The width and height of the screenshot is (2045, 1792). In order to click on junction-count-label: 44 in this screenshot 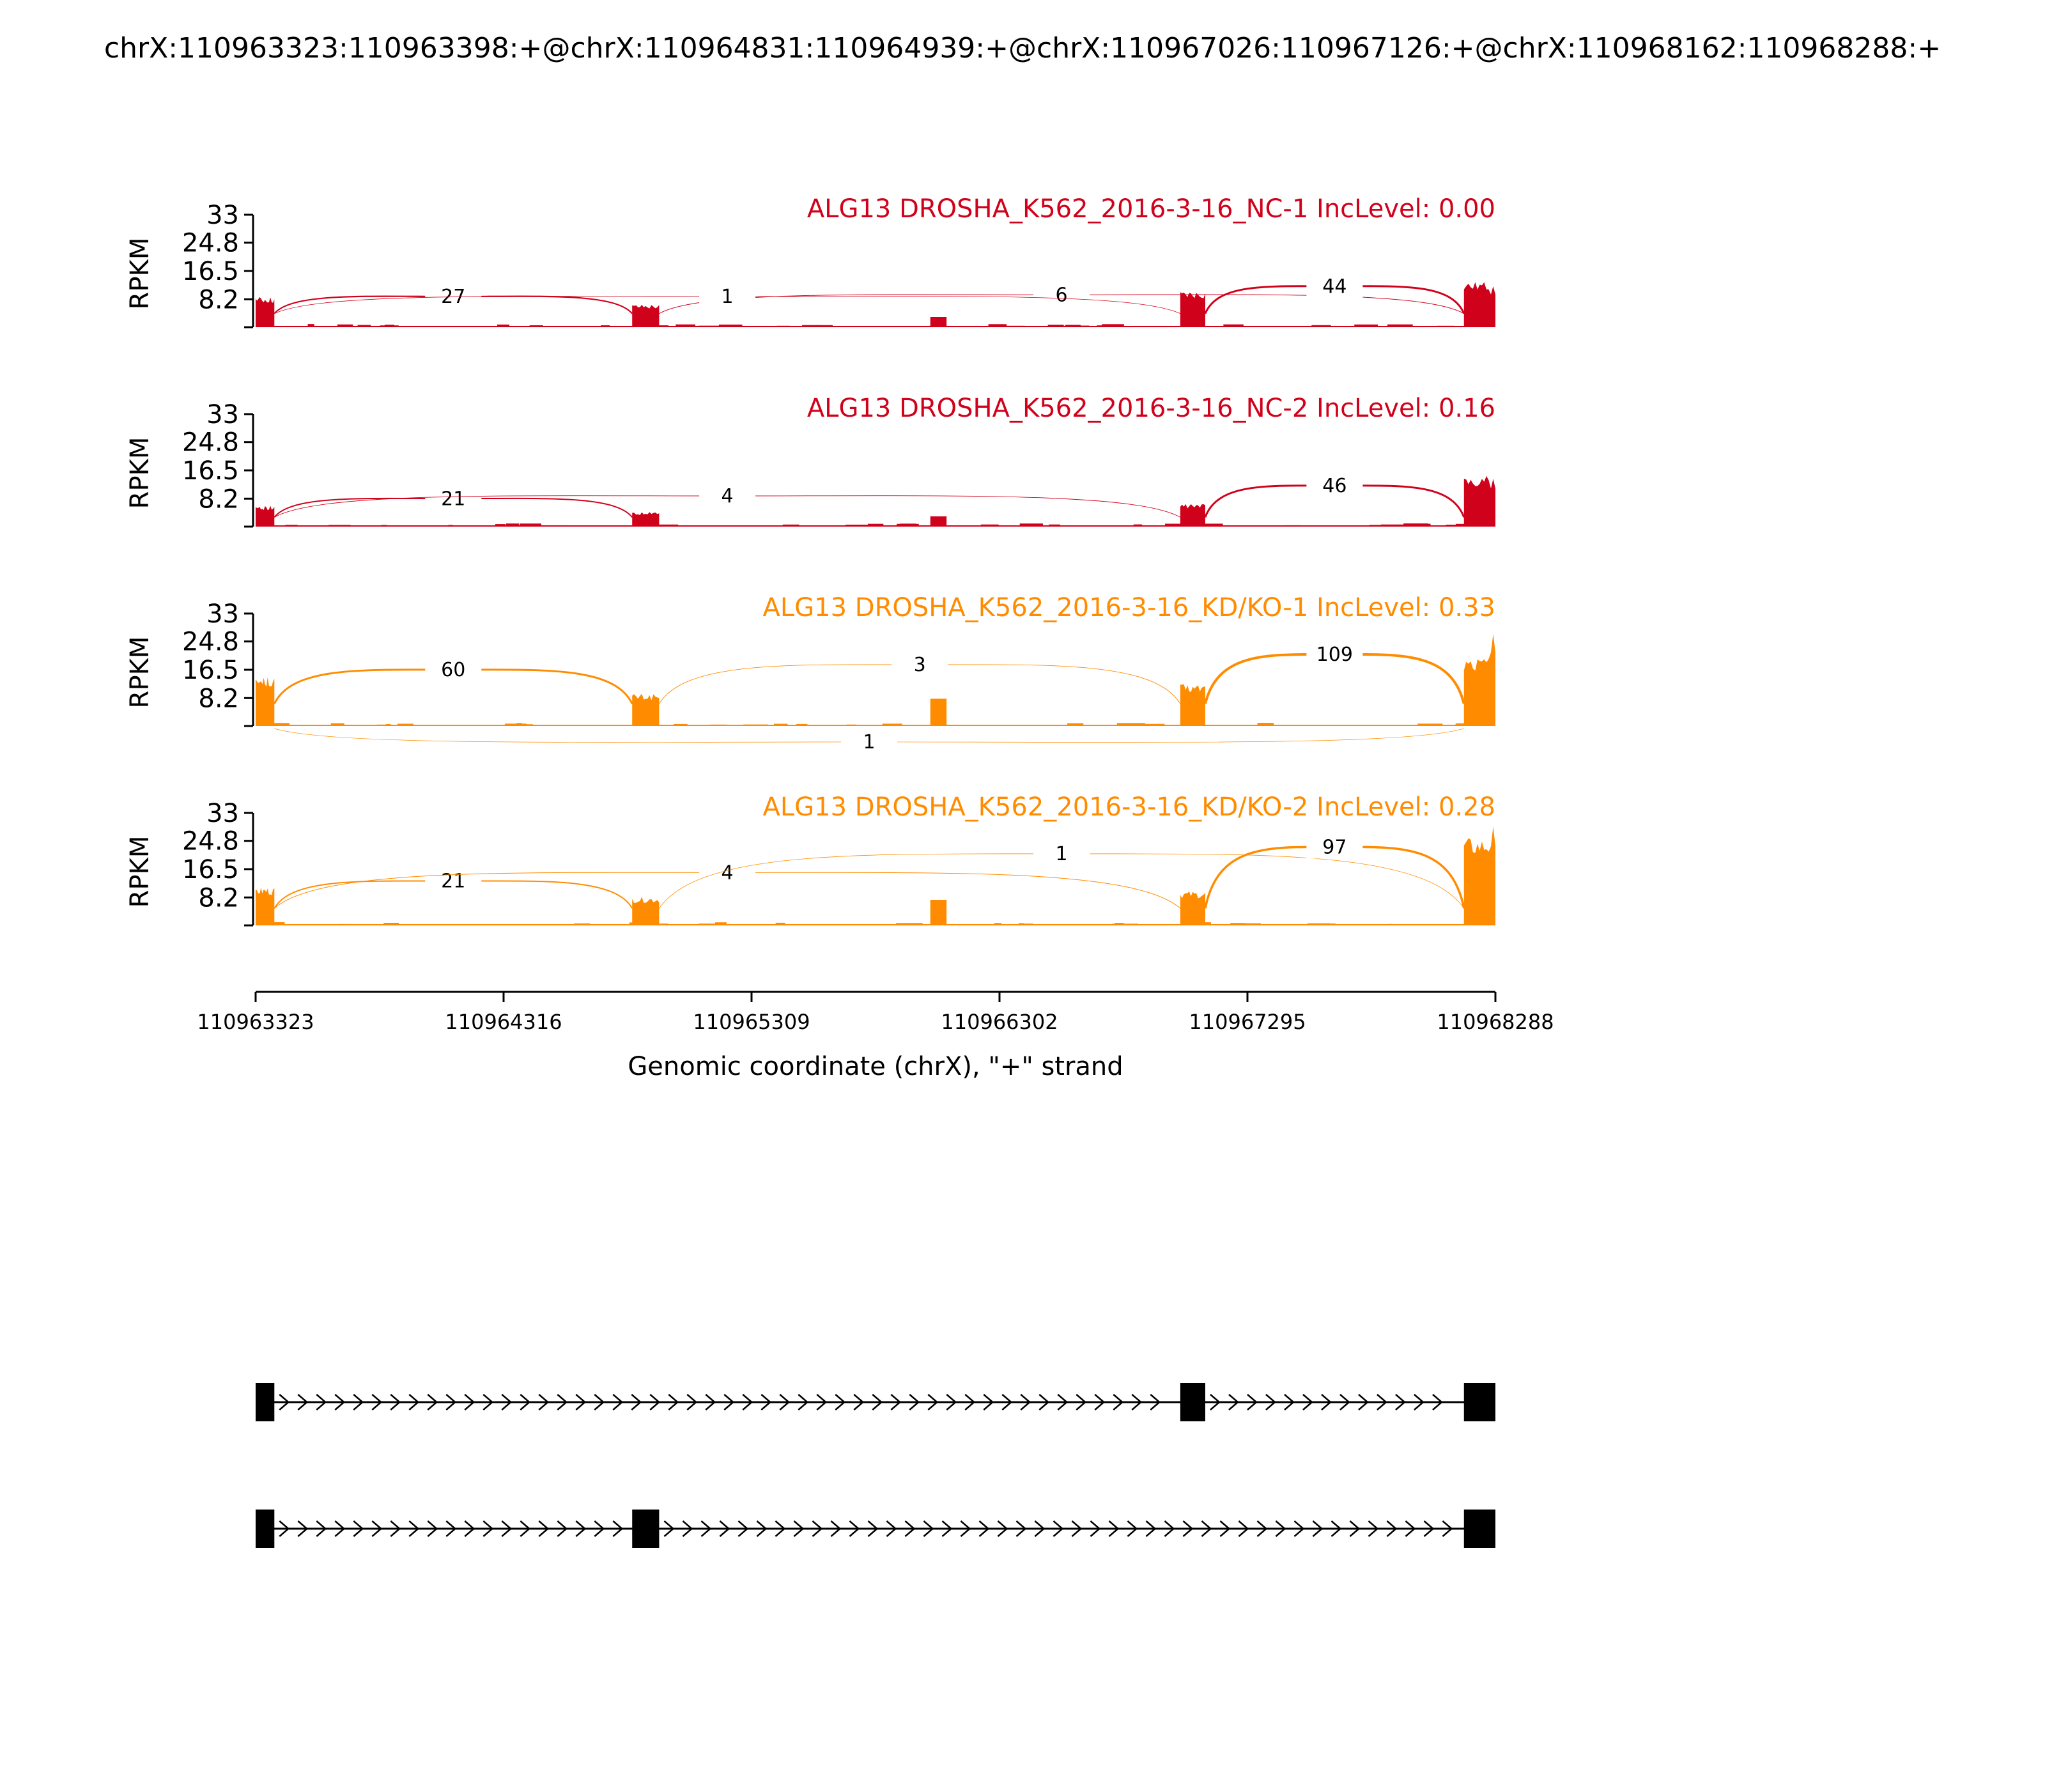, I will do `click(1334, 286)`.